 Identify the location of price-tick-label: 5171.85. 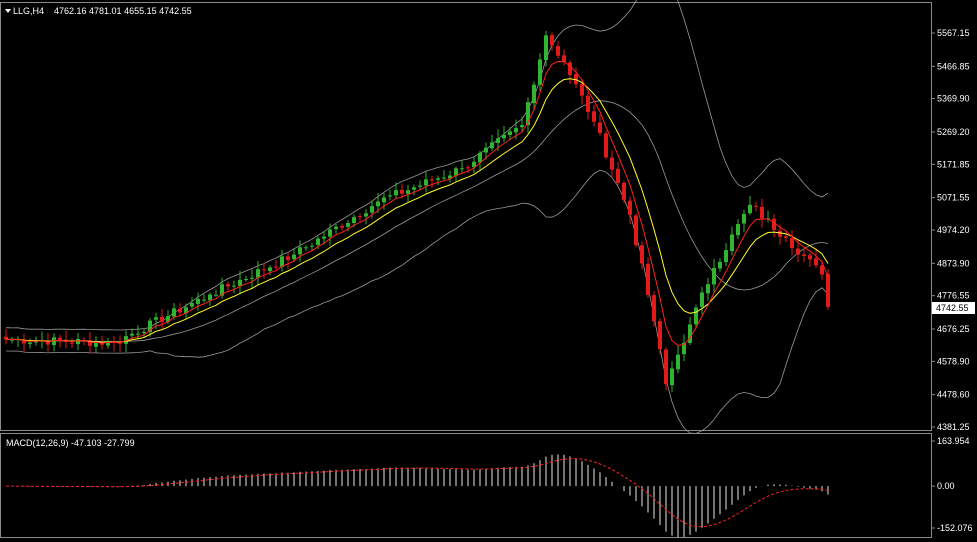
(953, 164).